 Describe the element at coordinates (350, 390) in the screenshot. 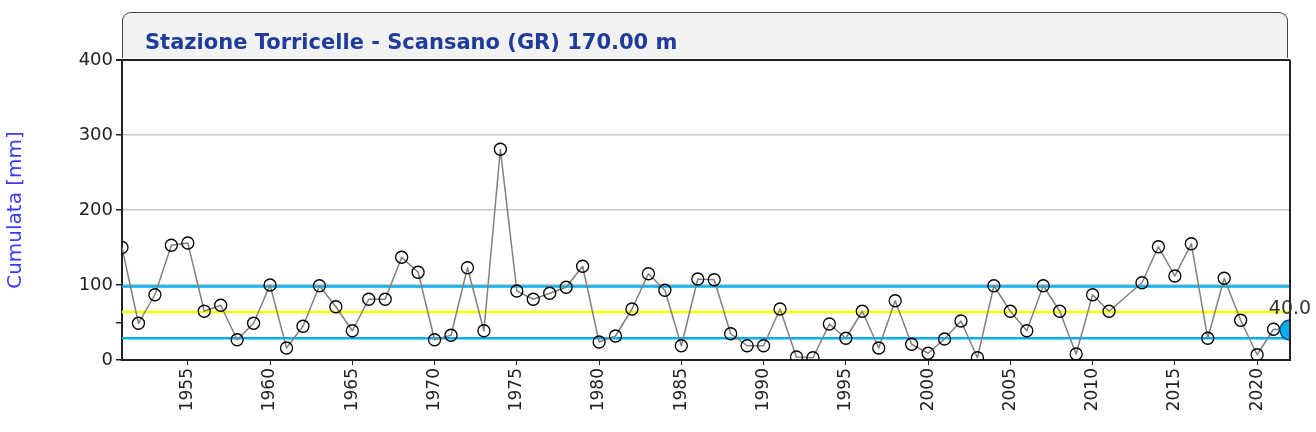

I see `x-tick-label: 1965` at that location.